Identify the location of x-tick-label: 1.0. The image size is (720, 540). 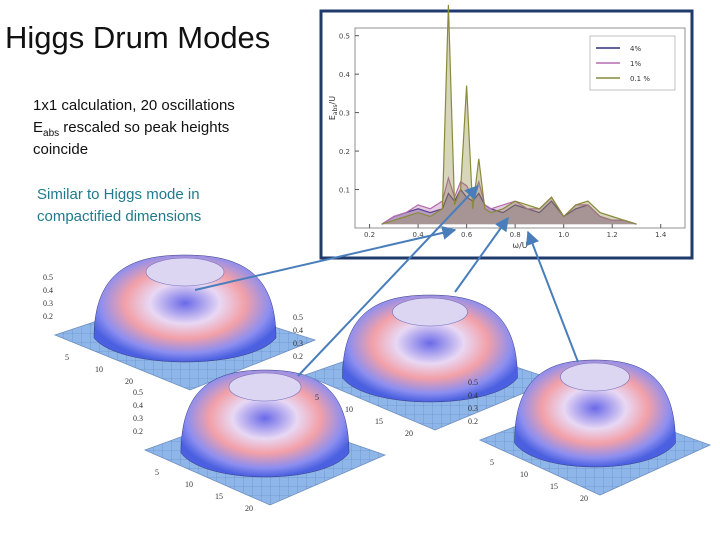
(563, 235).